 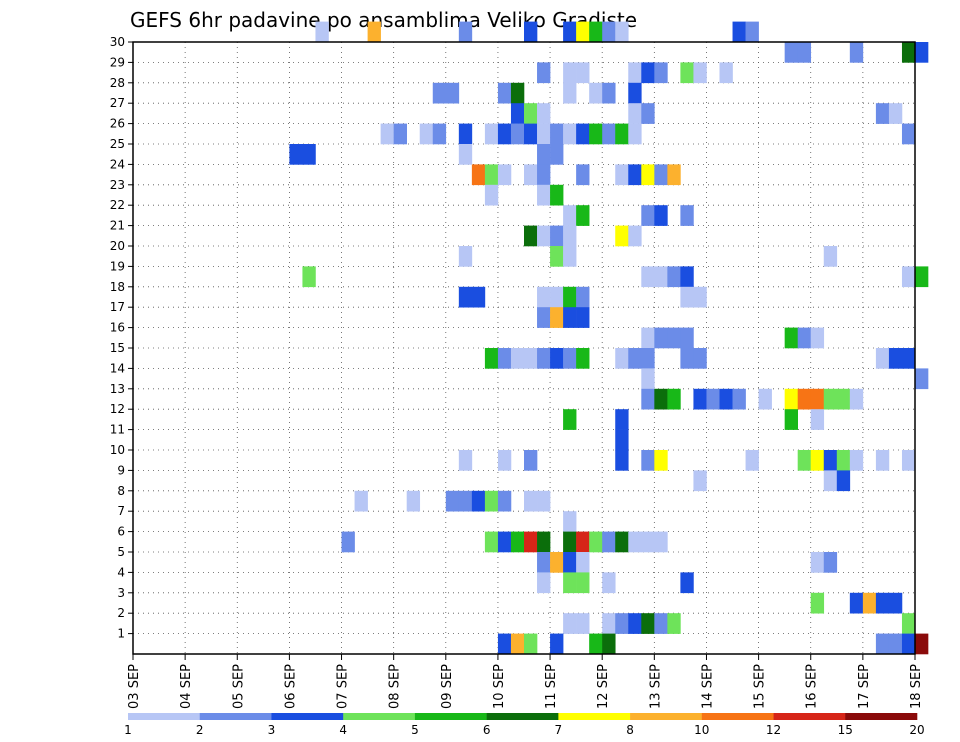 I want to click on y-tick-label: 13, so click(x=117, y=389).